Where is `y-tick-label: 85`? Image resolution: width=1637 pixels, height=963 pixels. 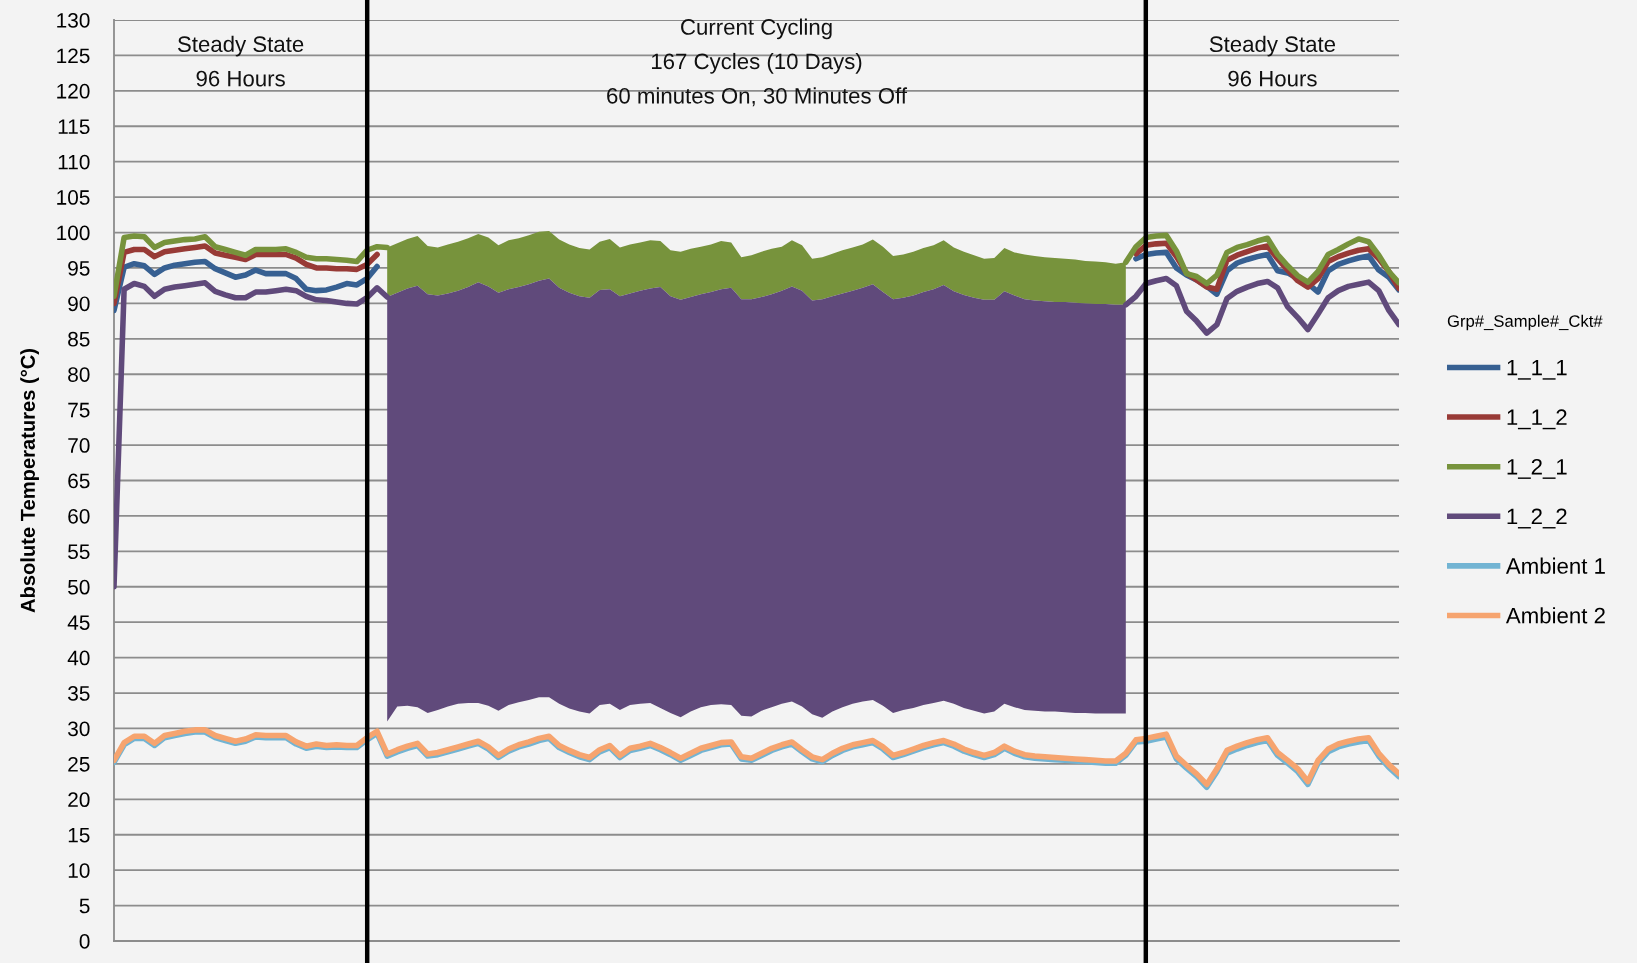
y-tick-label: 85 is located at coordinates (79, 339).